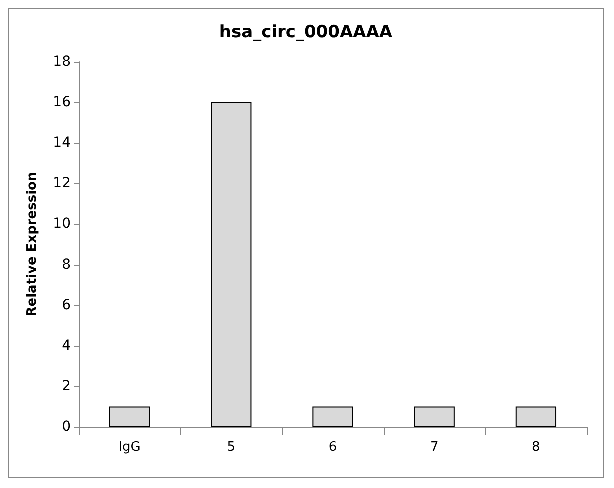 Image resolution: width=614 pixels, height=488 pixels. Describe the element at coordinates (66, 386) in the screenshot. I see `y-tick-label: 2` at that location.